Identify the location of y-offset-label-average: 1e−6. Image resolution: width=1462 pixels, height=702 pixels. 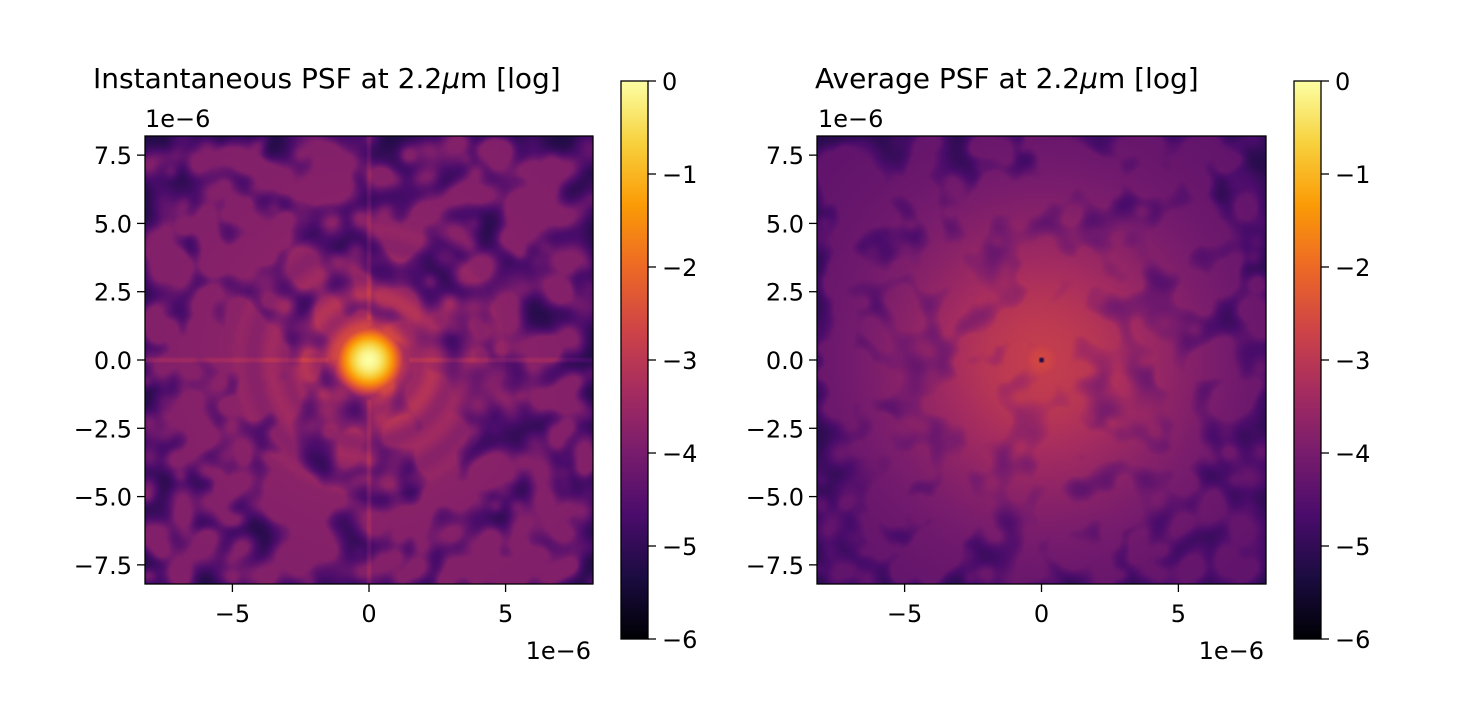
(850, 119).